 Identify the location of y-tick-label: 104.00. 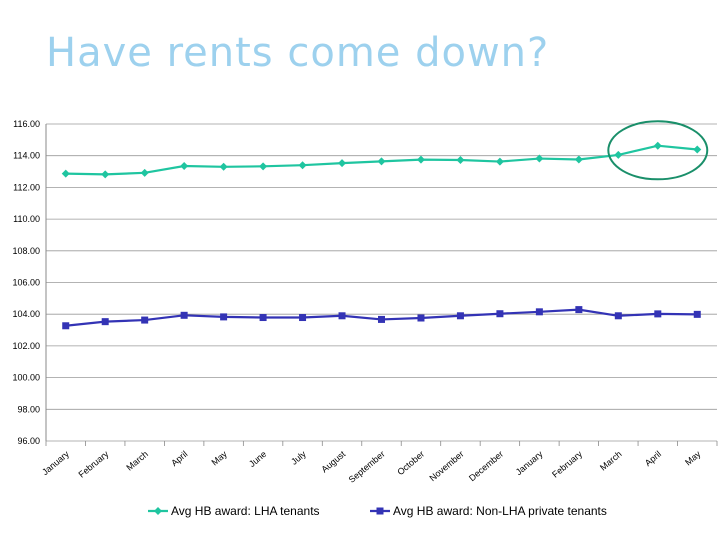
(26, 314).